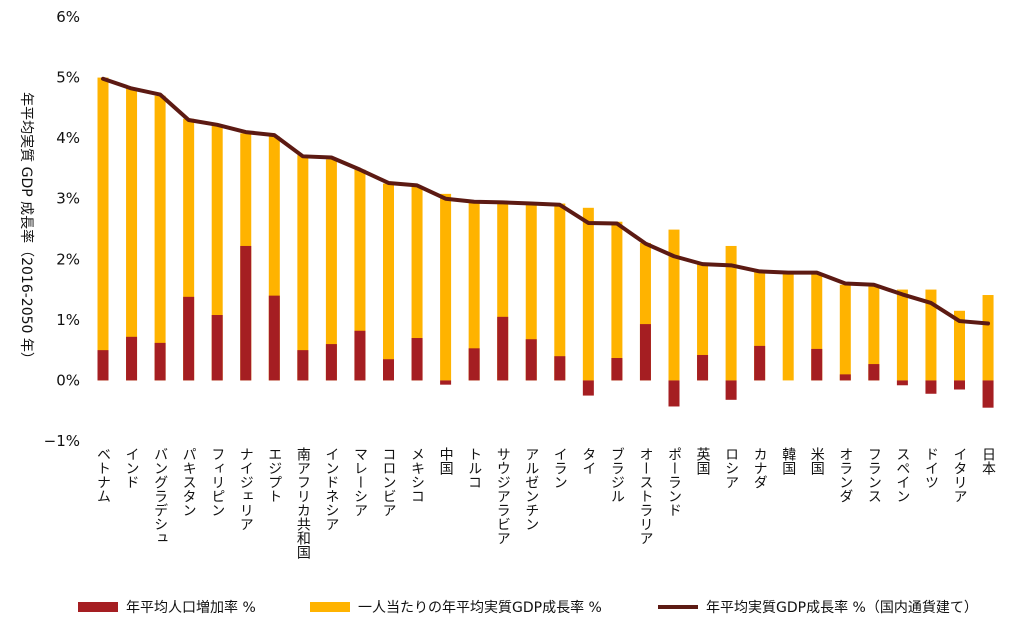  Describe the element at coordinates (902, 475) in the screenshot. I see `category-label: スペイン` at that location.